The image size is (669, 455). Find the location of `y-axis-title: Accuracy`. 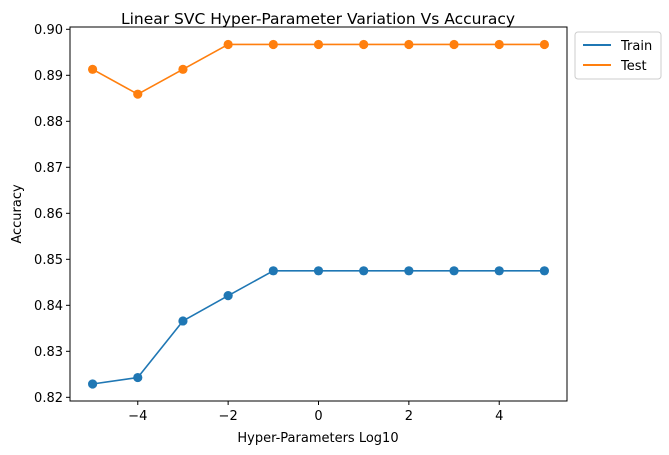

y-axis-title: Accuracy is located at coordinates (17, 214).